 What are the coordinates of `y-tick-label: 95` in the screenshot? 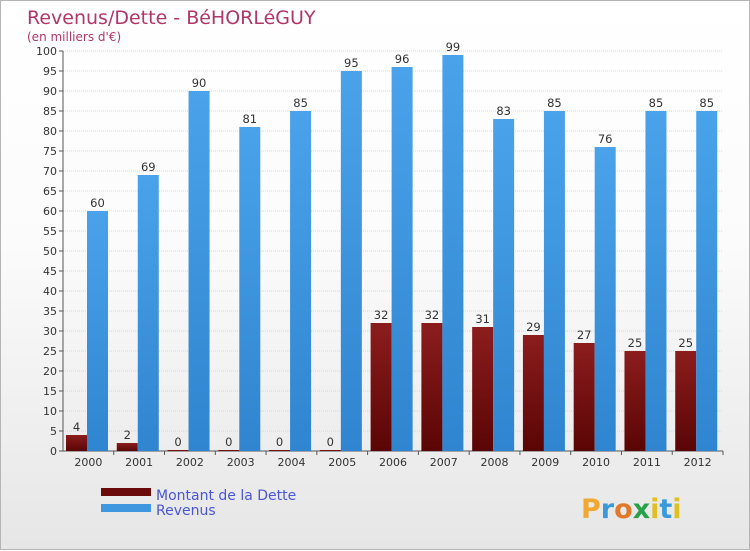 It's located at (50, 71).